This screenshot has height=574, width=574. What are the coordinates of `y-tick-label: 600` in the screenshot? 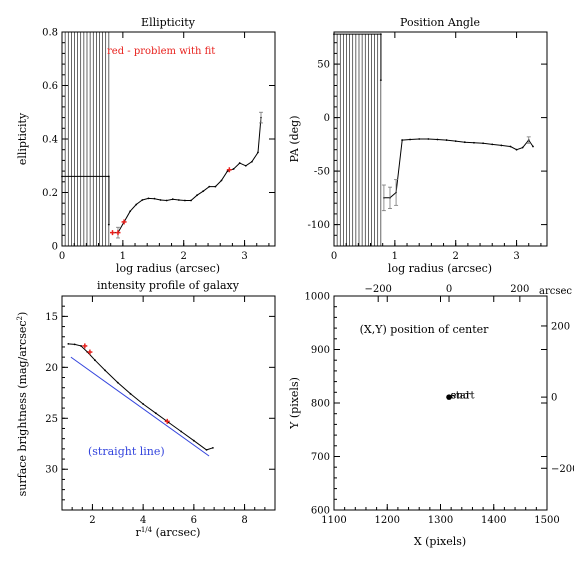 It's located at (320, 511).